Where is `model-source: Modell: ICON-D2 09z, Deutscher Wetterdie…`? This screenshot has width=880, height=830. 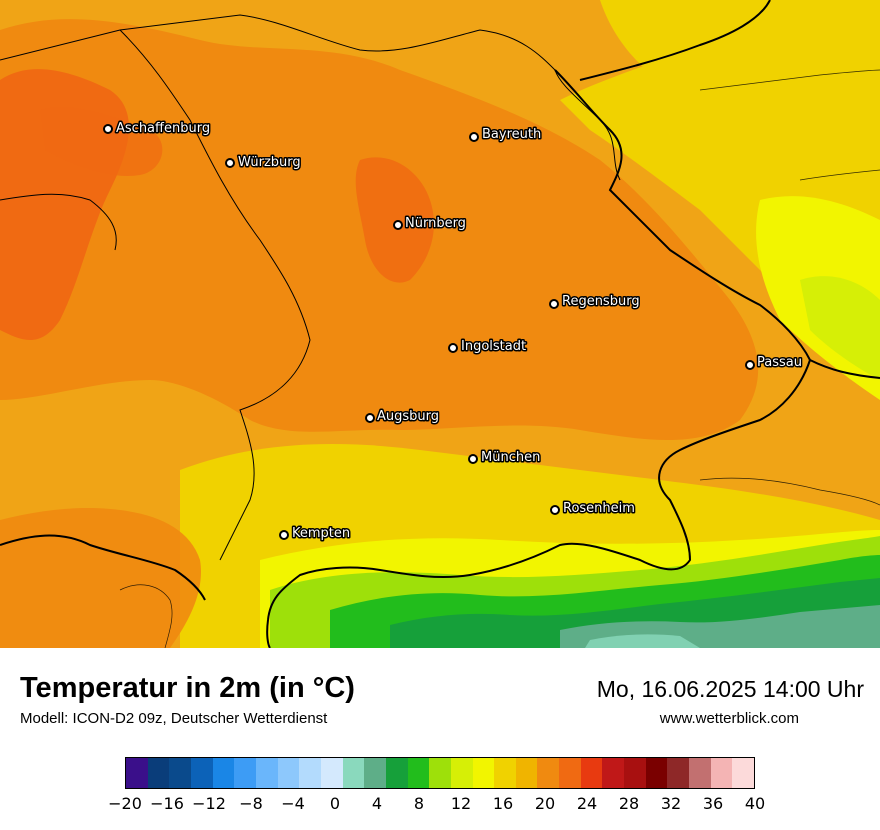
model-source: Modell: ICON-D2 09z, Deutscher Wetterdie… is located at coordinates (174, 718).